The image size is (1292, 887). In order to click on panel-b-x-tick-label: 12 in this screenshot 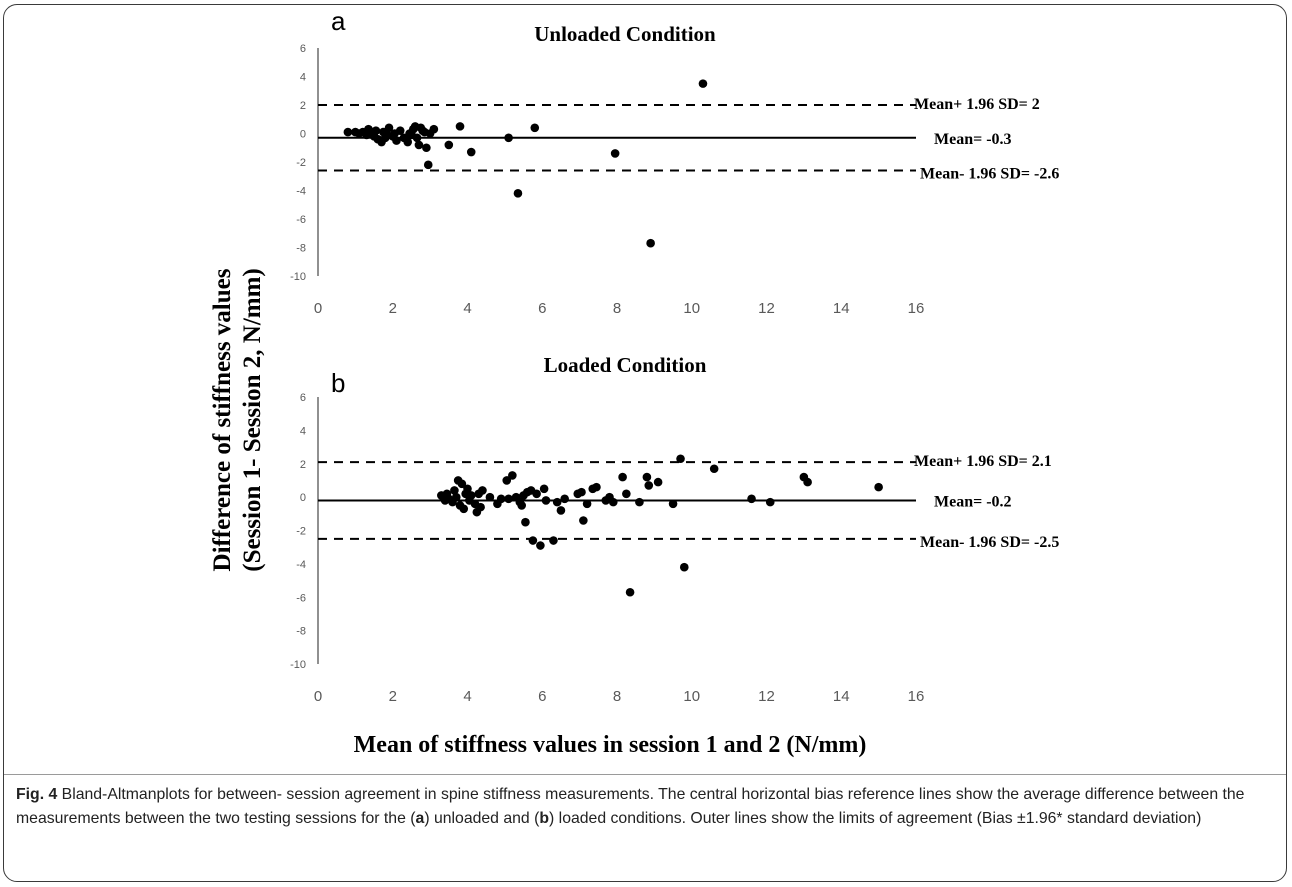, I will do `click(766, 696)`.